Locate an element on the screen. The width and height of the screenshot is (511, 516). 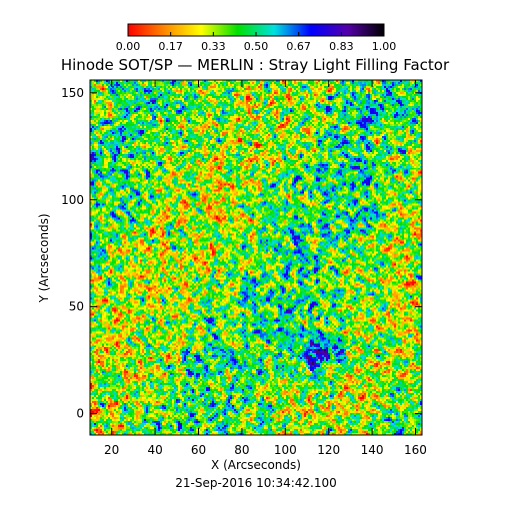
y-tick-label: 100 is located at coordinates (72, 200).